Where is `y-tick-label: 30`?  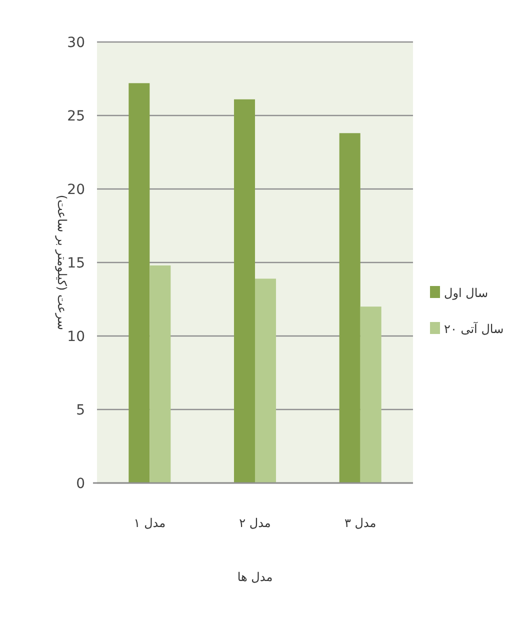 y-tick-label: 30 is located at coordinates (76, 43).